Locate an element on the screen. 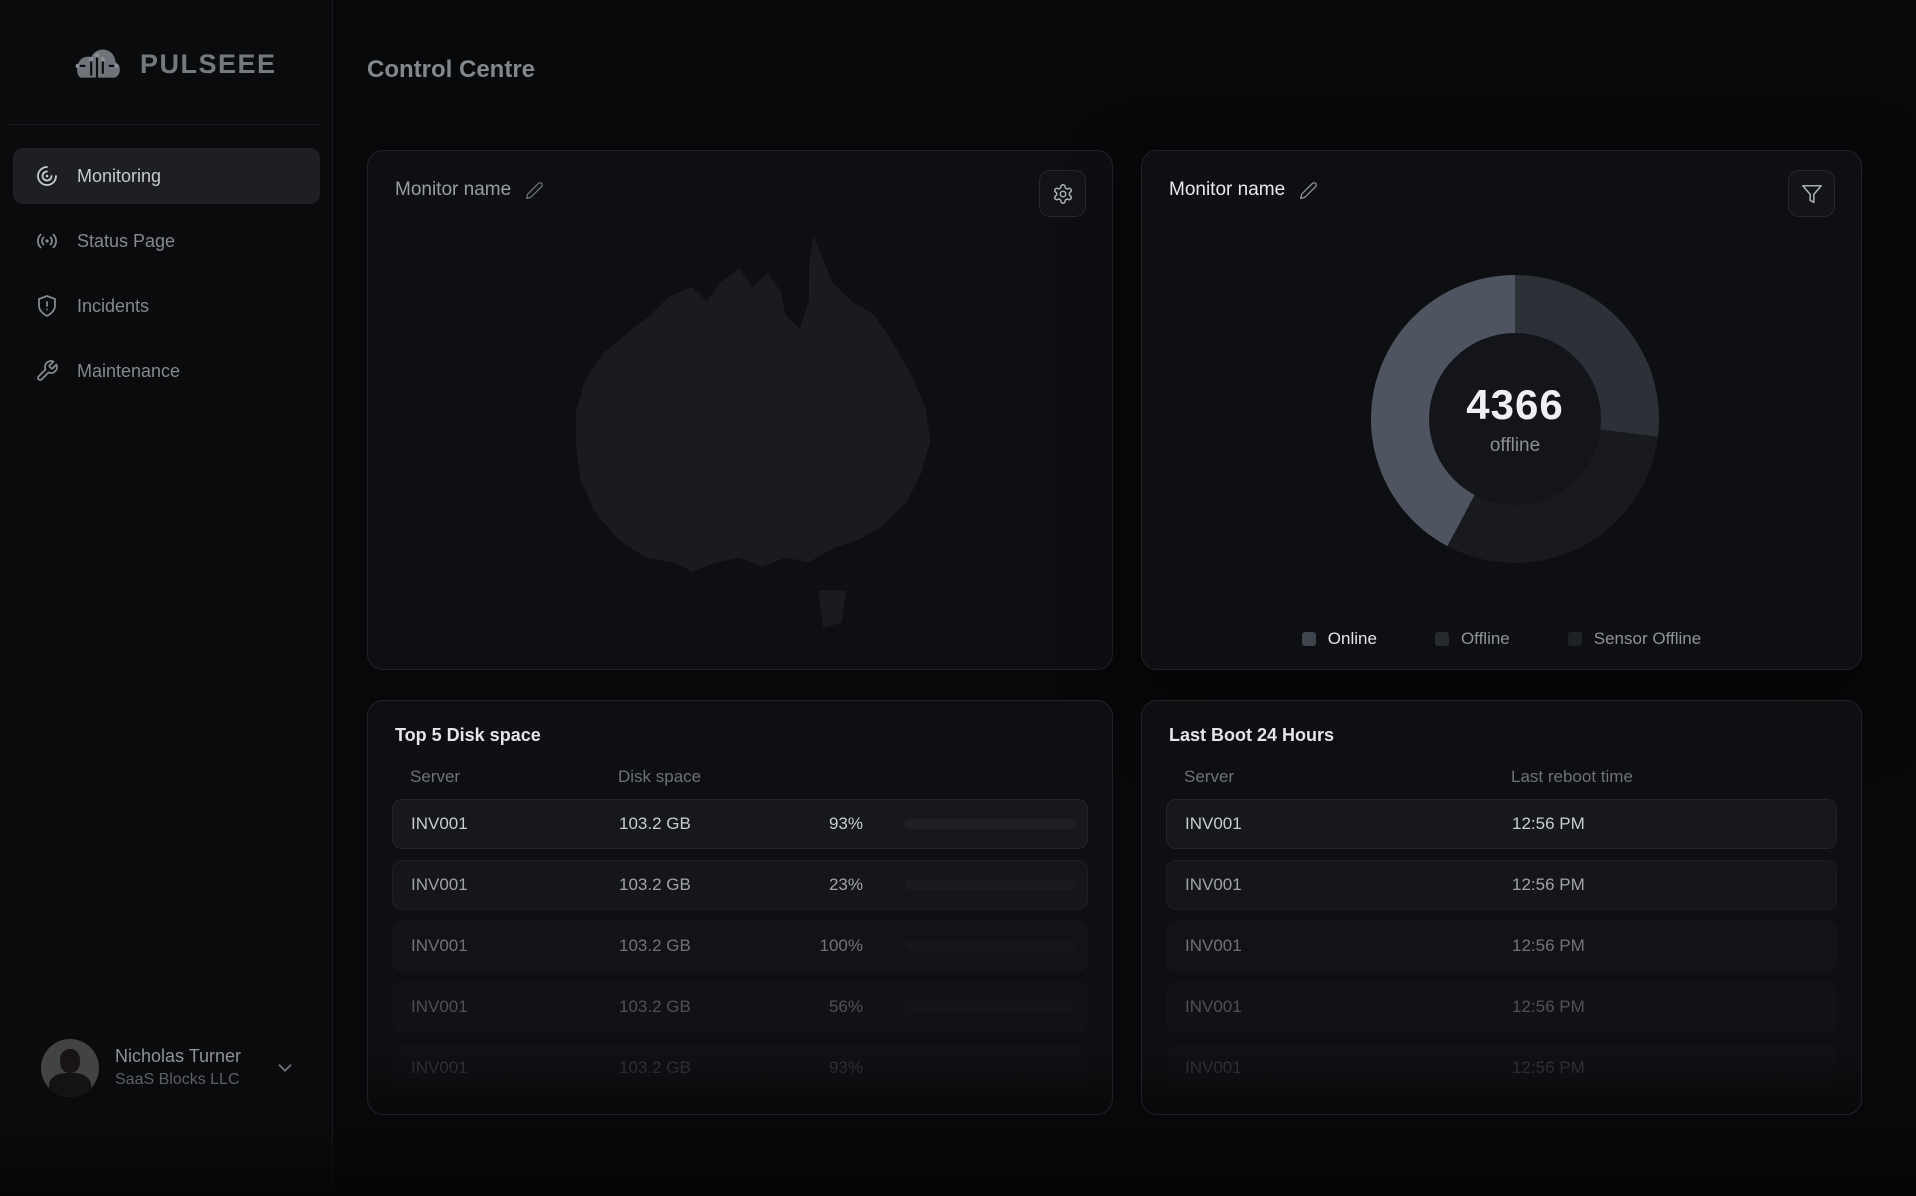 The height and width of the screenshot is (1196, 1916). map-card-title: Monitor name is located at coordinates (453, 189).